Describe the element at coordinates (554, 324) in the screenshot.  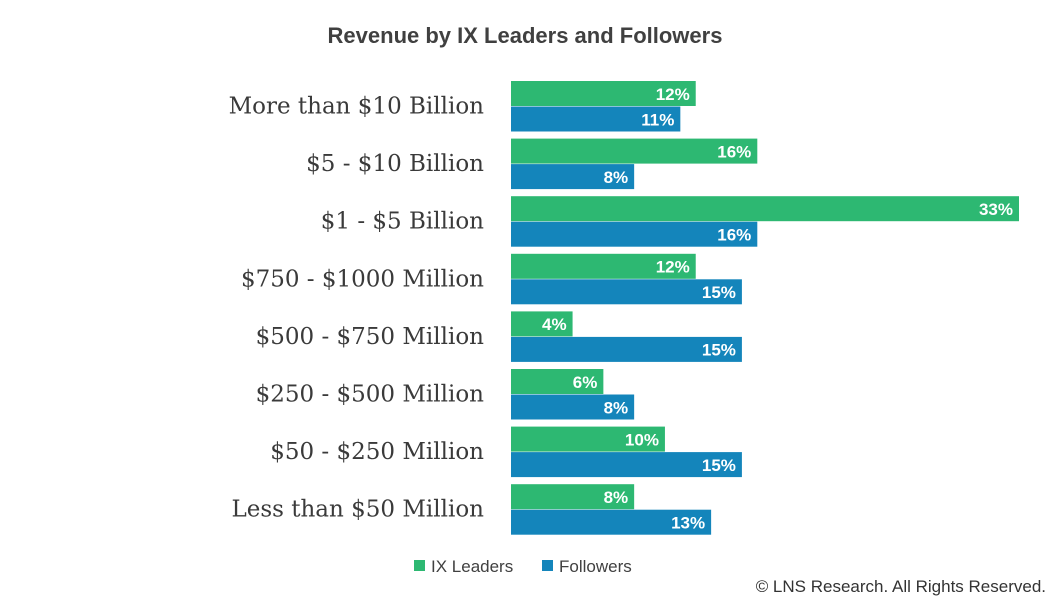
I see `data-label: 4%` at that location.